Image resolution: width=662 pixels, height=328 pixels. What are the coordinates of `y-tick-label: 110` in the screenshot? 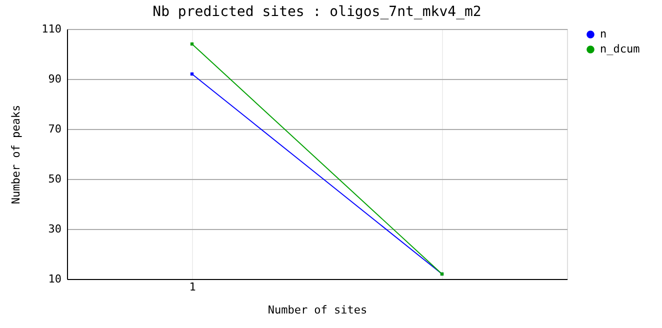 It's located at (52, 29).